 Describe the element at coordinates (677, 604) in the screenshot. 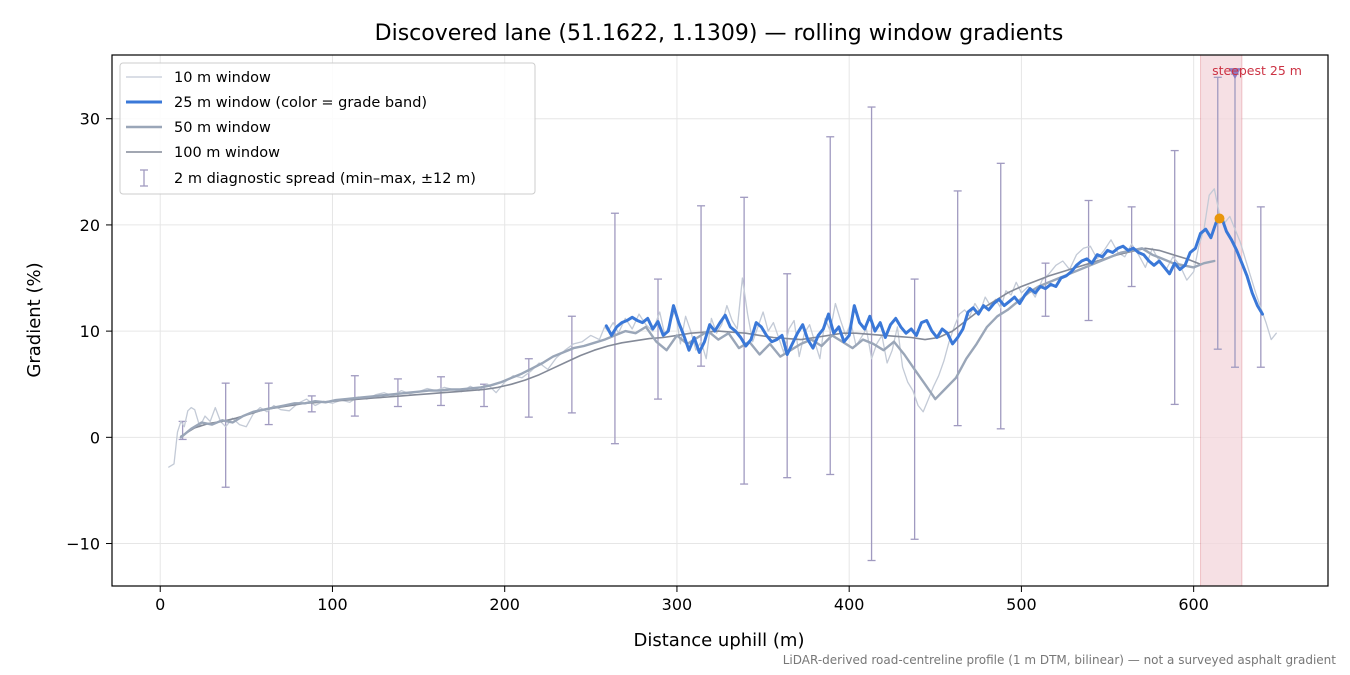

I see `x-tick-label: 300` at that location.